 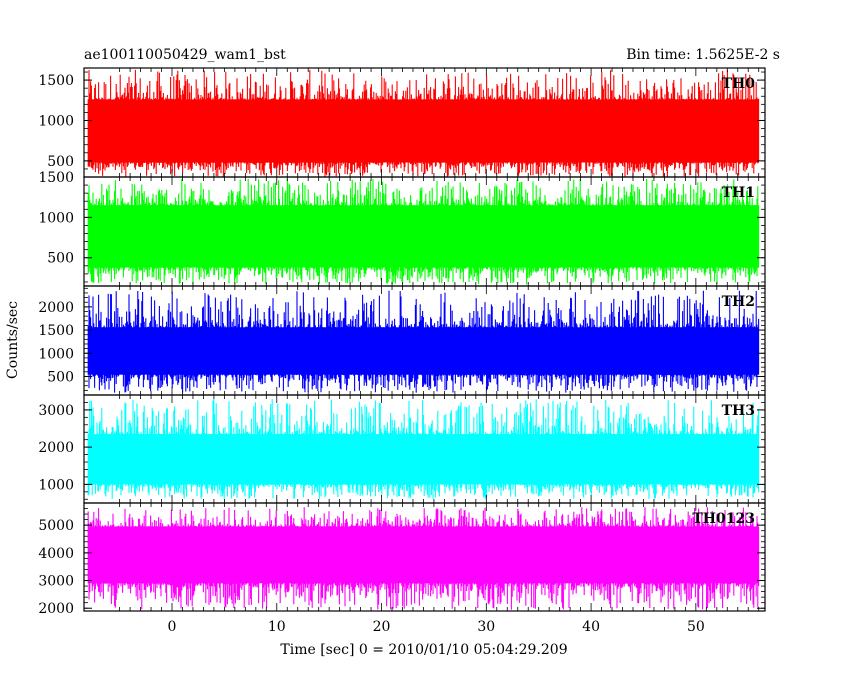 I want to click on x-tick-label: 30, so click(x=486, y=627).